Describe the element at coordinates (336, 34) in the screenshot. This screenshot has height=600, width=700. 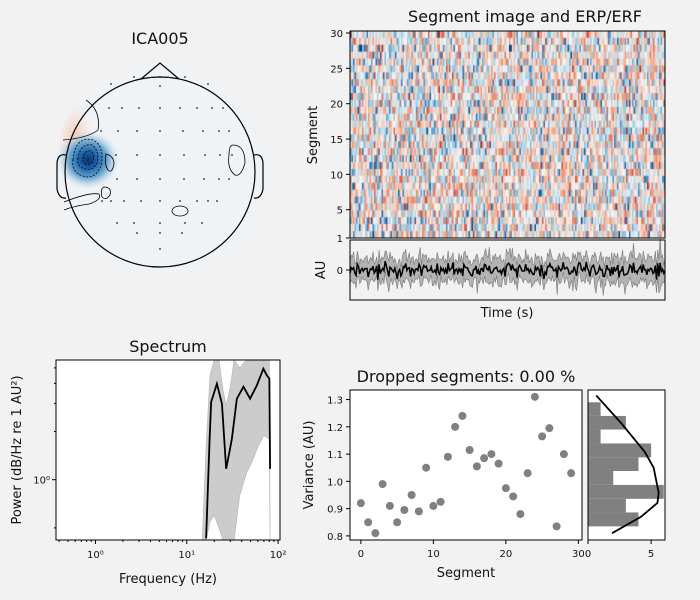
I see `image-ytick-label: 30` at that location.